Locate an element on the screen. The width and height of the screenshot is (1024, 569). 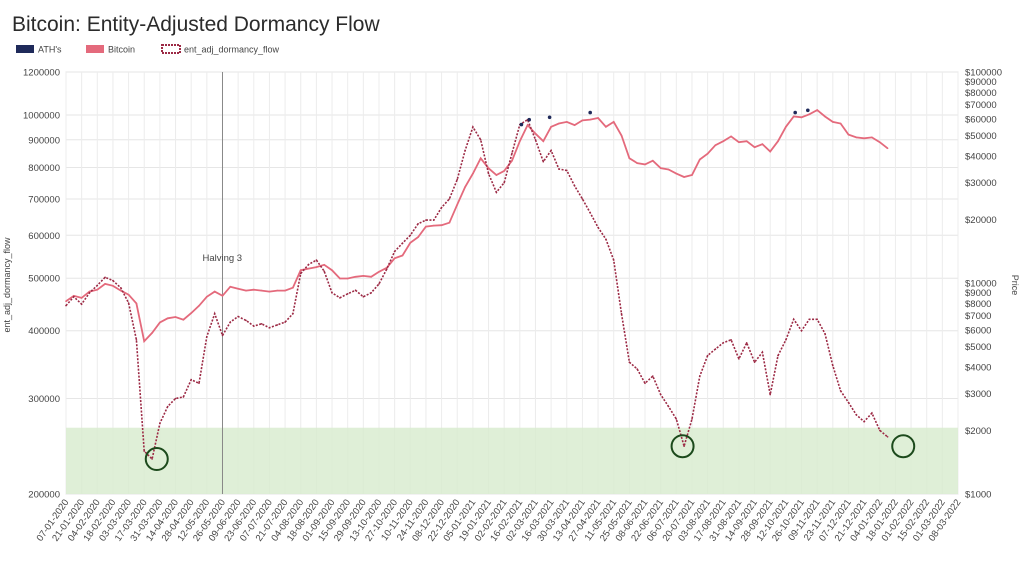
y-left-tick-label: 700000 is located at coordinates (44, 199).